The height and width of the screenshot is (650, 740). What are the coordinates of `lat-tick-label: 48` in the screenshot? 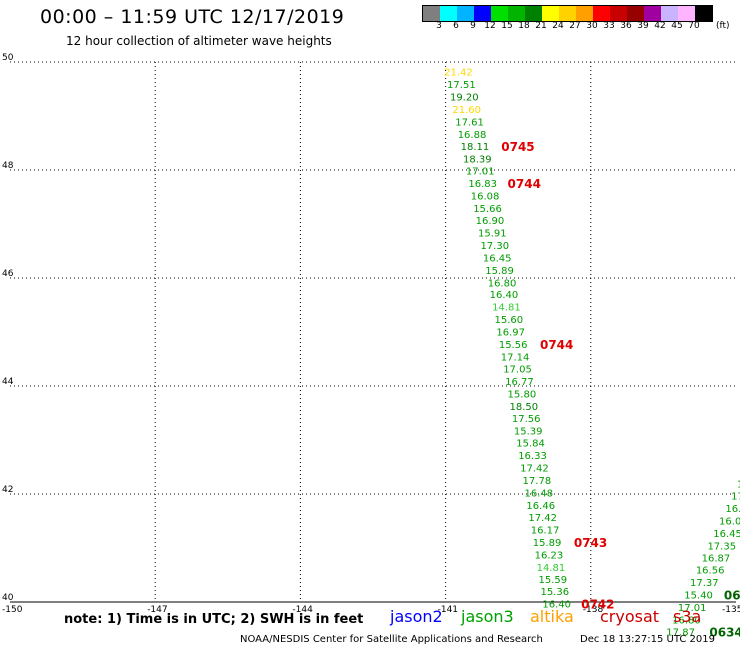 It's located at (8, 166).